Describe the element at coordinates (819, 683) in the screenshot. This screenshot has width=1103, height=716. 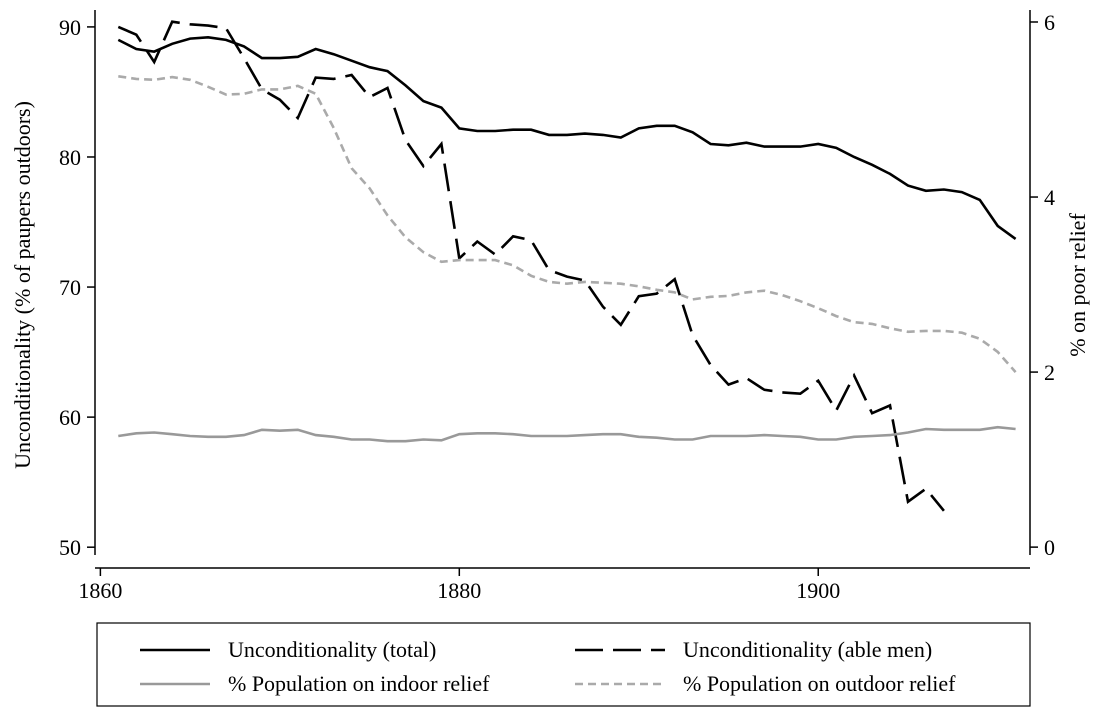
I see `legend-label: % Population on outdoor relief` at that location.